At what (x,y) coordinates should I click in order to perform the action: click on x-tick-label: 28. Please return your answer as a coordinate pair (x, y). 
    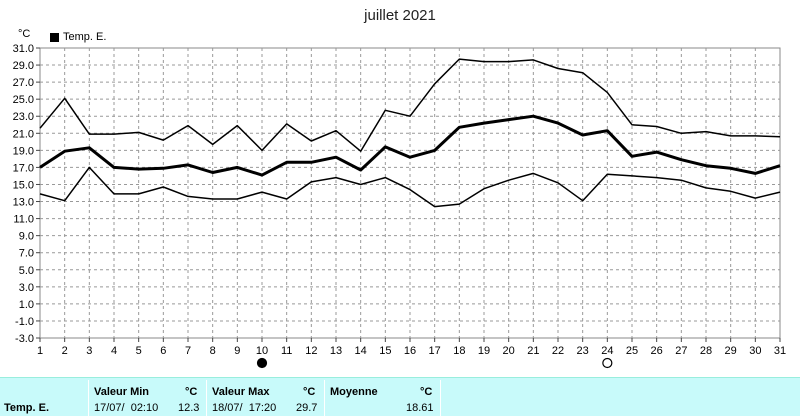
    Looking at the image, I should click on (706, 351).